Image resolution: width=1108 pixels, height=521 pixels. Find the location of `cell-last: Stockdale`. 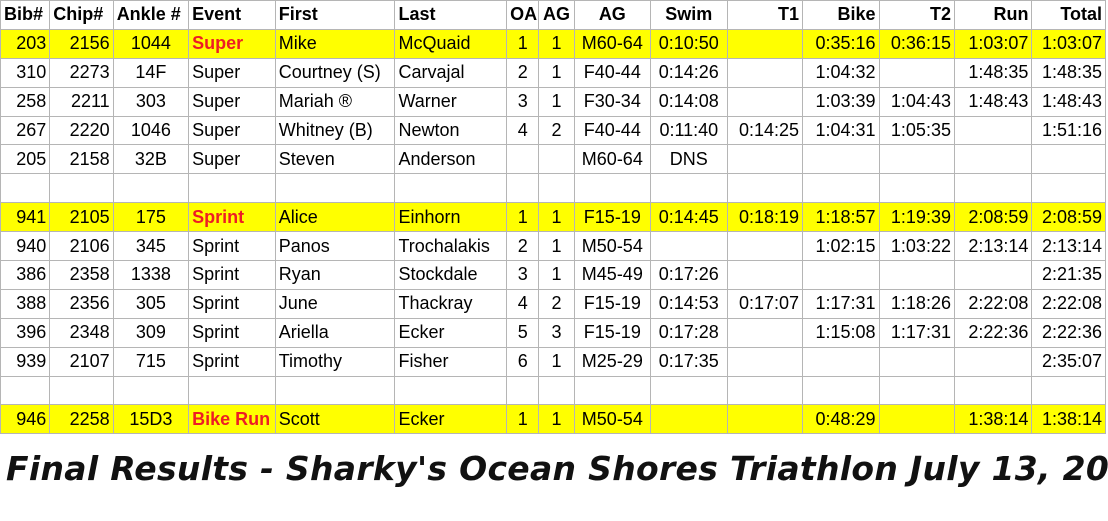

cell-last: Stockdale is located at coordinates (451, 275).